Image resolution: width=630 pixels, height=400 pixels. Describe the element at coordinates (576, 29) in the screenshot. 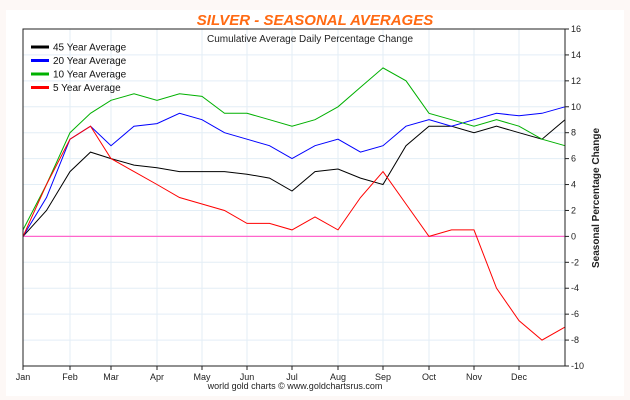

I see `y-tick-label: 16` at that location.